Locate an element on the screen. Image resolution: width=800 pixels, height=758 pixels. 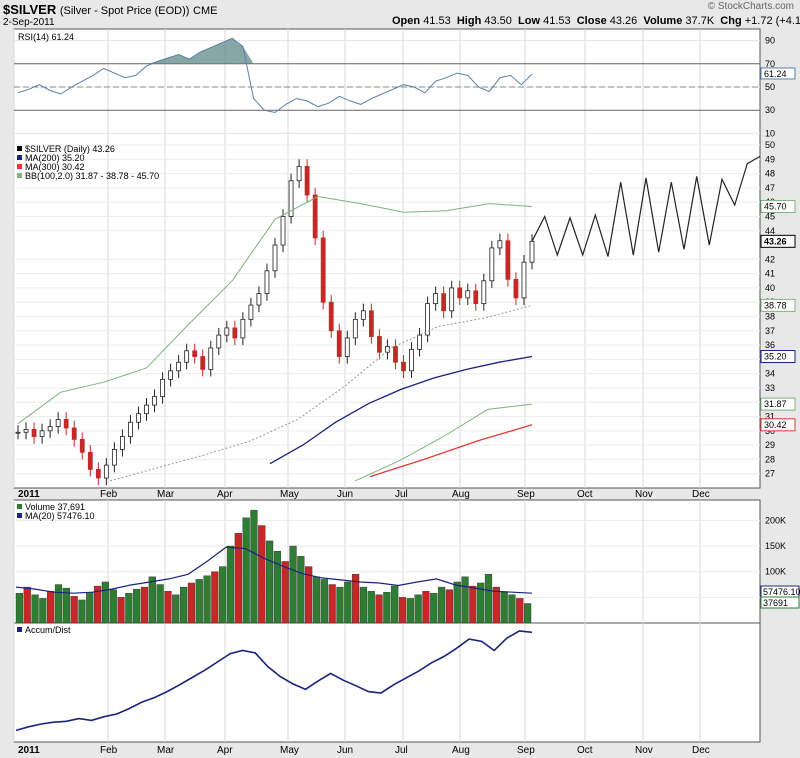
price-tag-label: 45.70 is located at coordinates (775, 206).